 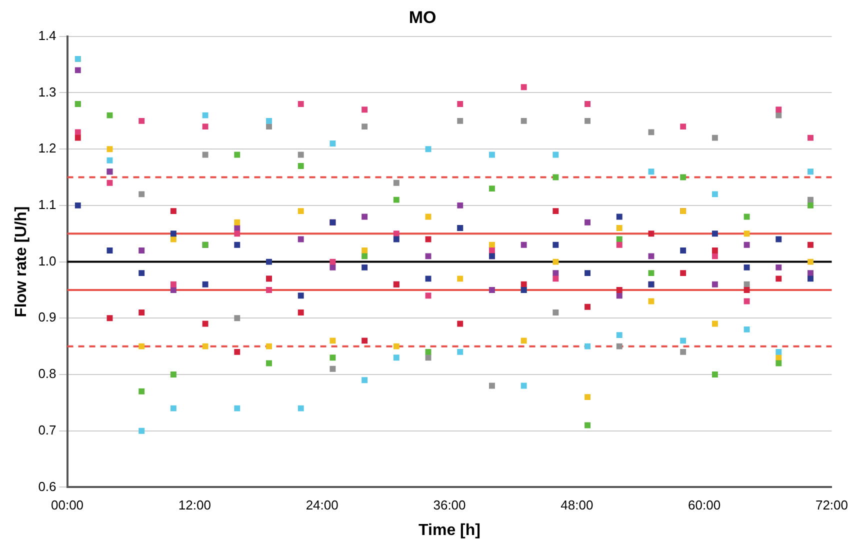 What do you see at coordinates (322, 505) in the screenshot?
I see `x-tick-label: 24:00` at bounding box center [322, 505].